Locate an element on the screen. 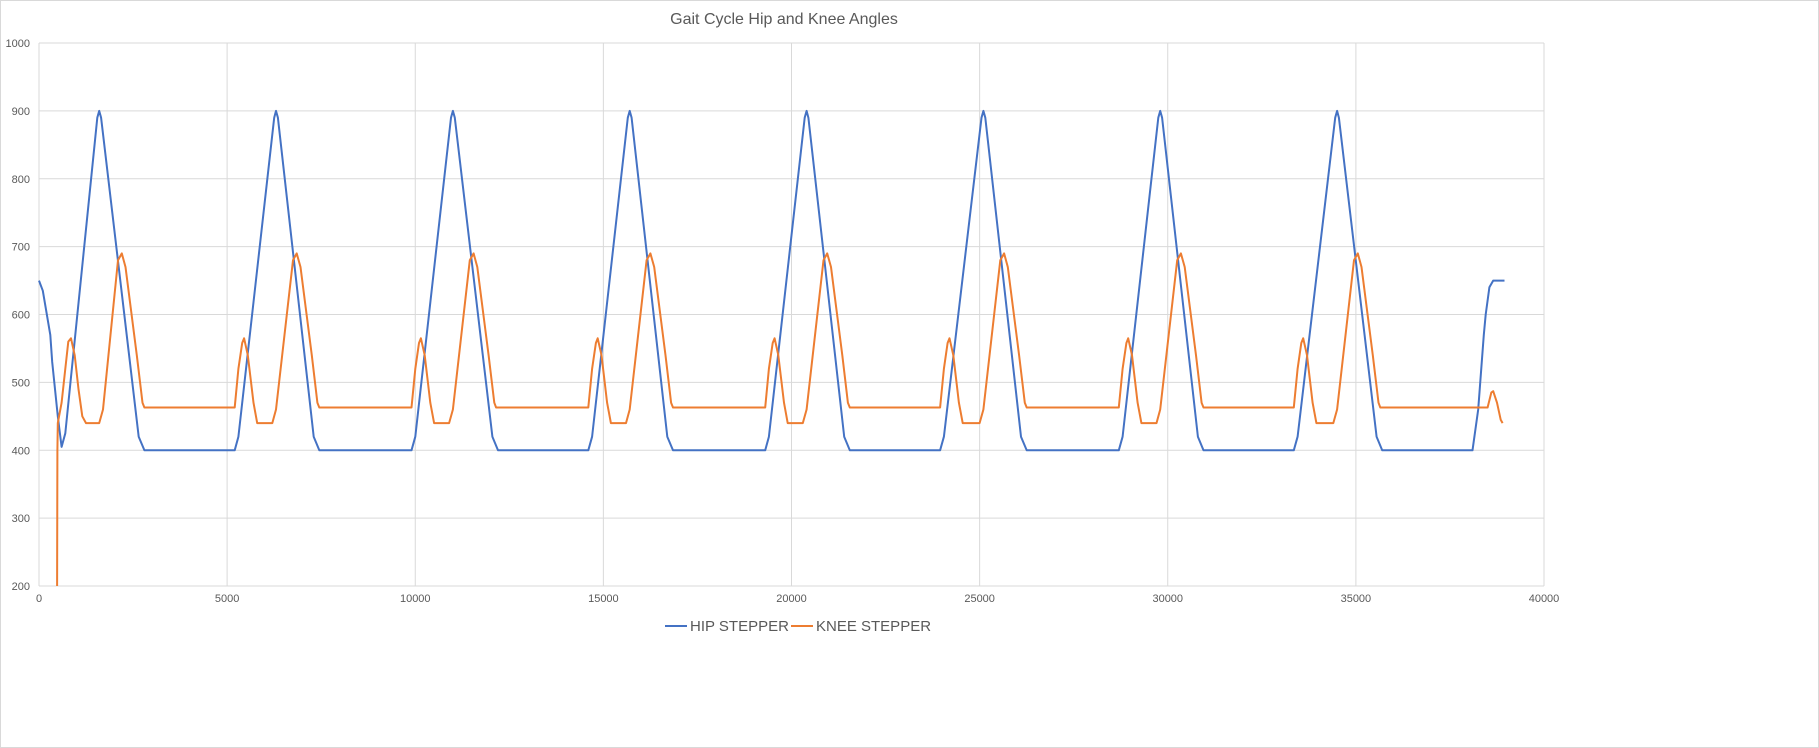  legend: HIP STEPPER KNEE STEPPER is located at coordinates (798, 626).